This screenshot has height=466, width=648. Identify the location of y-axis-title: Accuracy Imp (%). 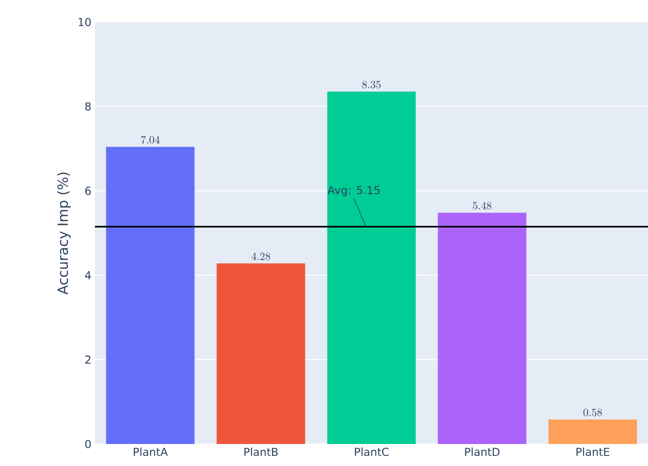
(64, 233).